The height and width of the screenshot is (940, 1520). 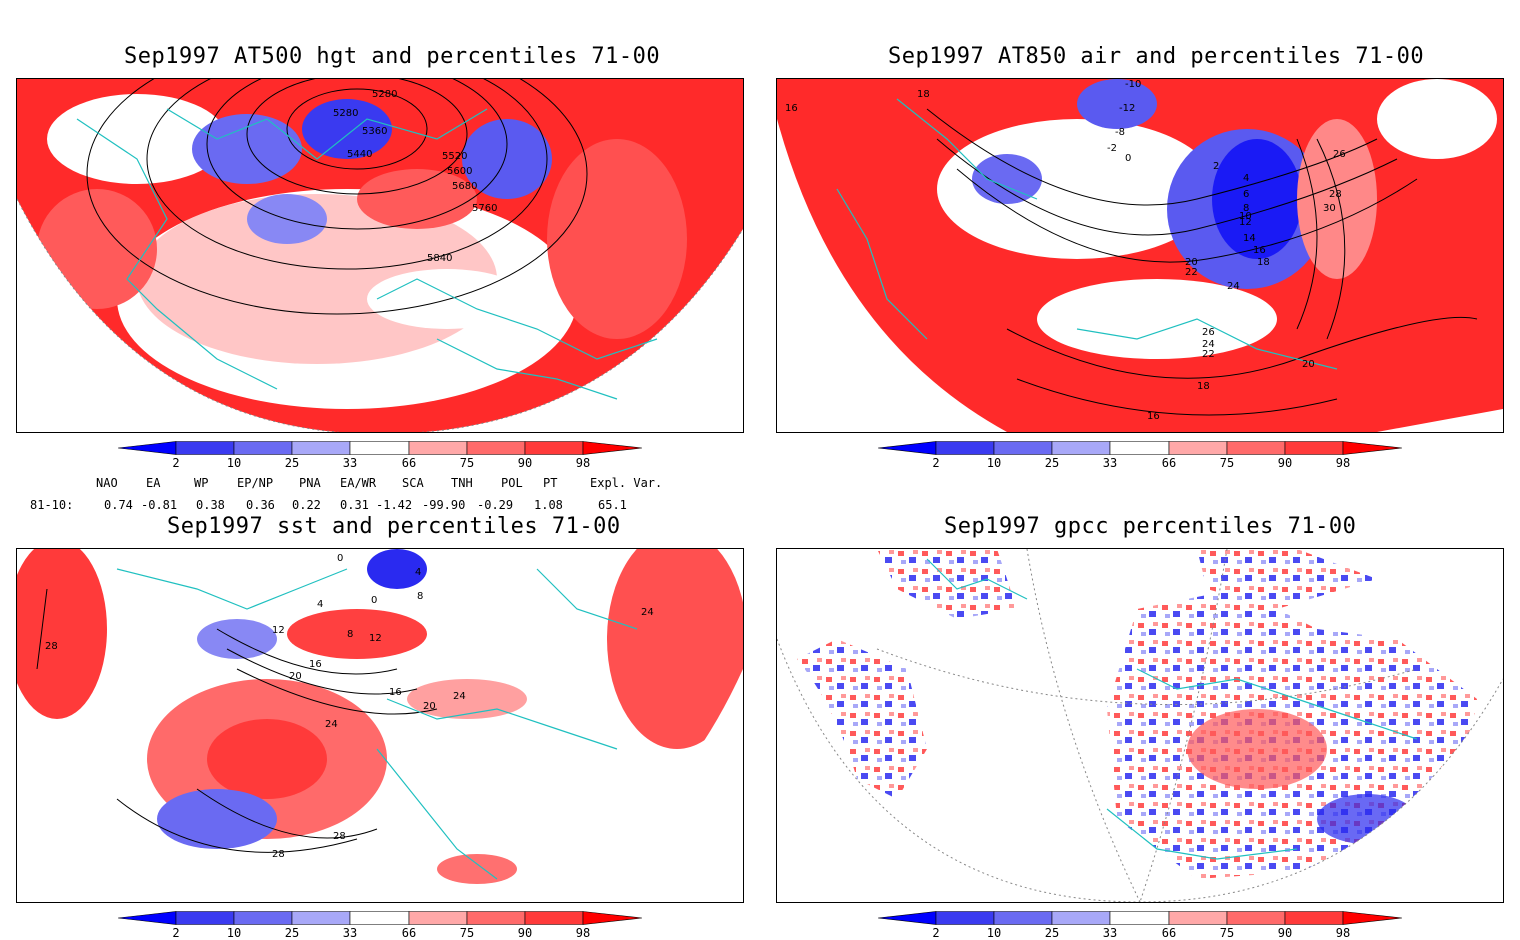 I want to click on contour-label: 18, so click(x=1203, y=386).